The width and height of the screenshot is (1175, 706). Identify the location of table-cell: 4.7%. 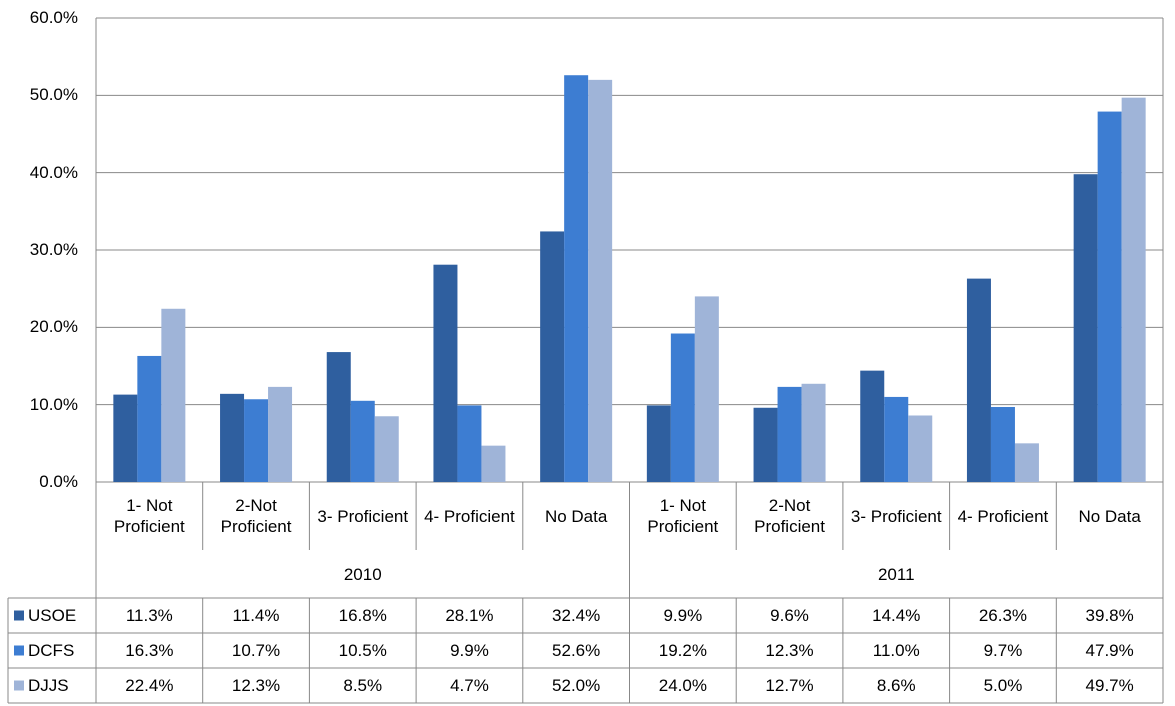
(469, 685).